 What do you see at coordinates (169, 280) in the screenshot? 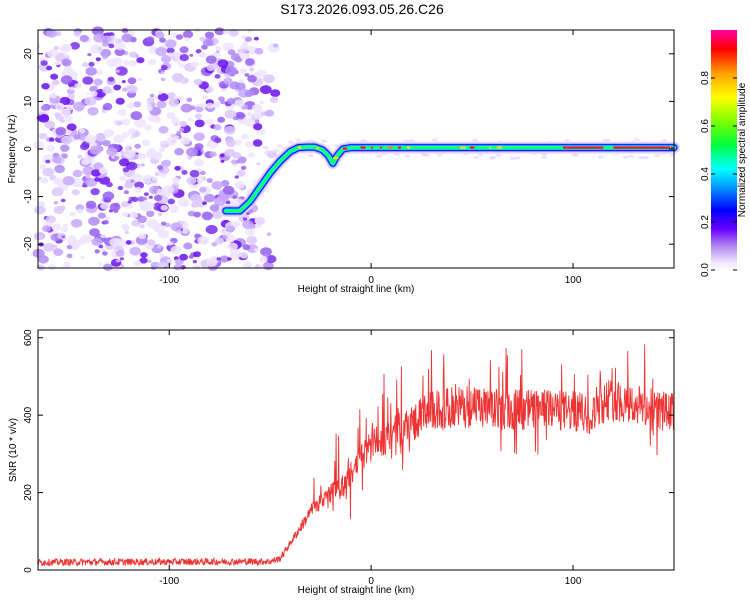
I see `x-tick-label: -100` at bounding box center [169, 280].